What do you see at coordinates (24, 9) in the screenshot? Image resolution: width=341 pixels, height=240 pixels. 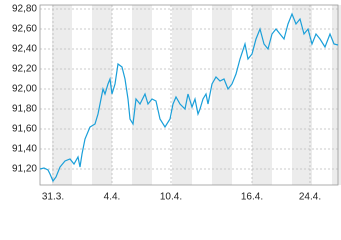 I see `y-tick-label: 92,80` at bounding box center [24, 9].